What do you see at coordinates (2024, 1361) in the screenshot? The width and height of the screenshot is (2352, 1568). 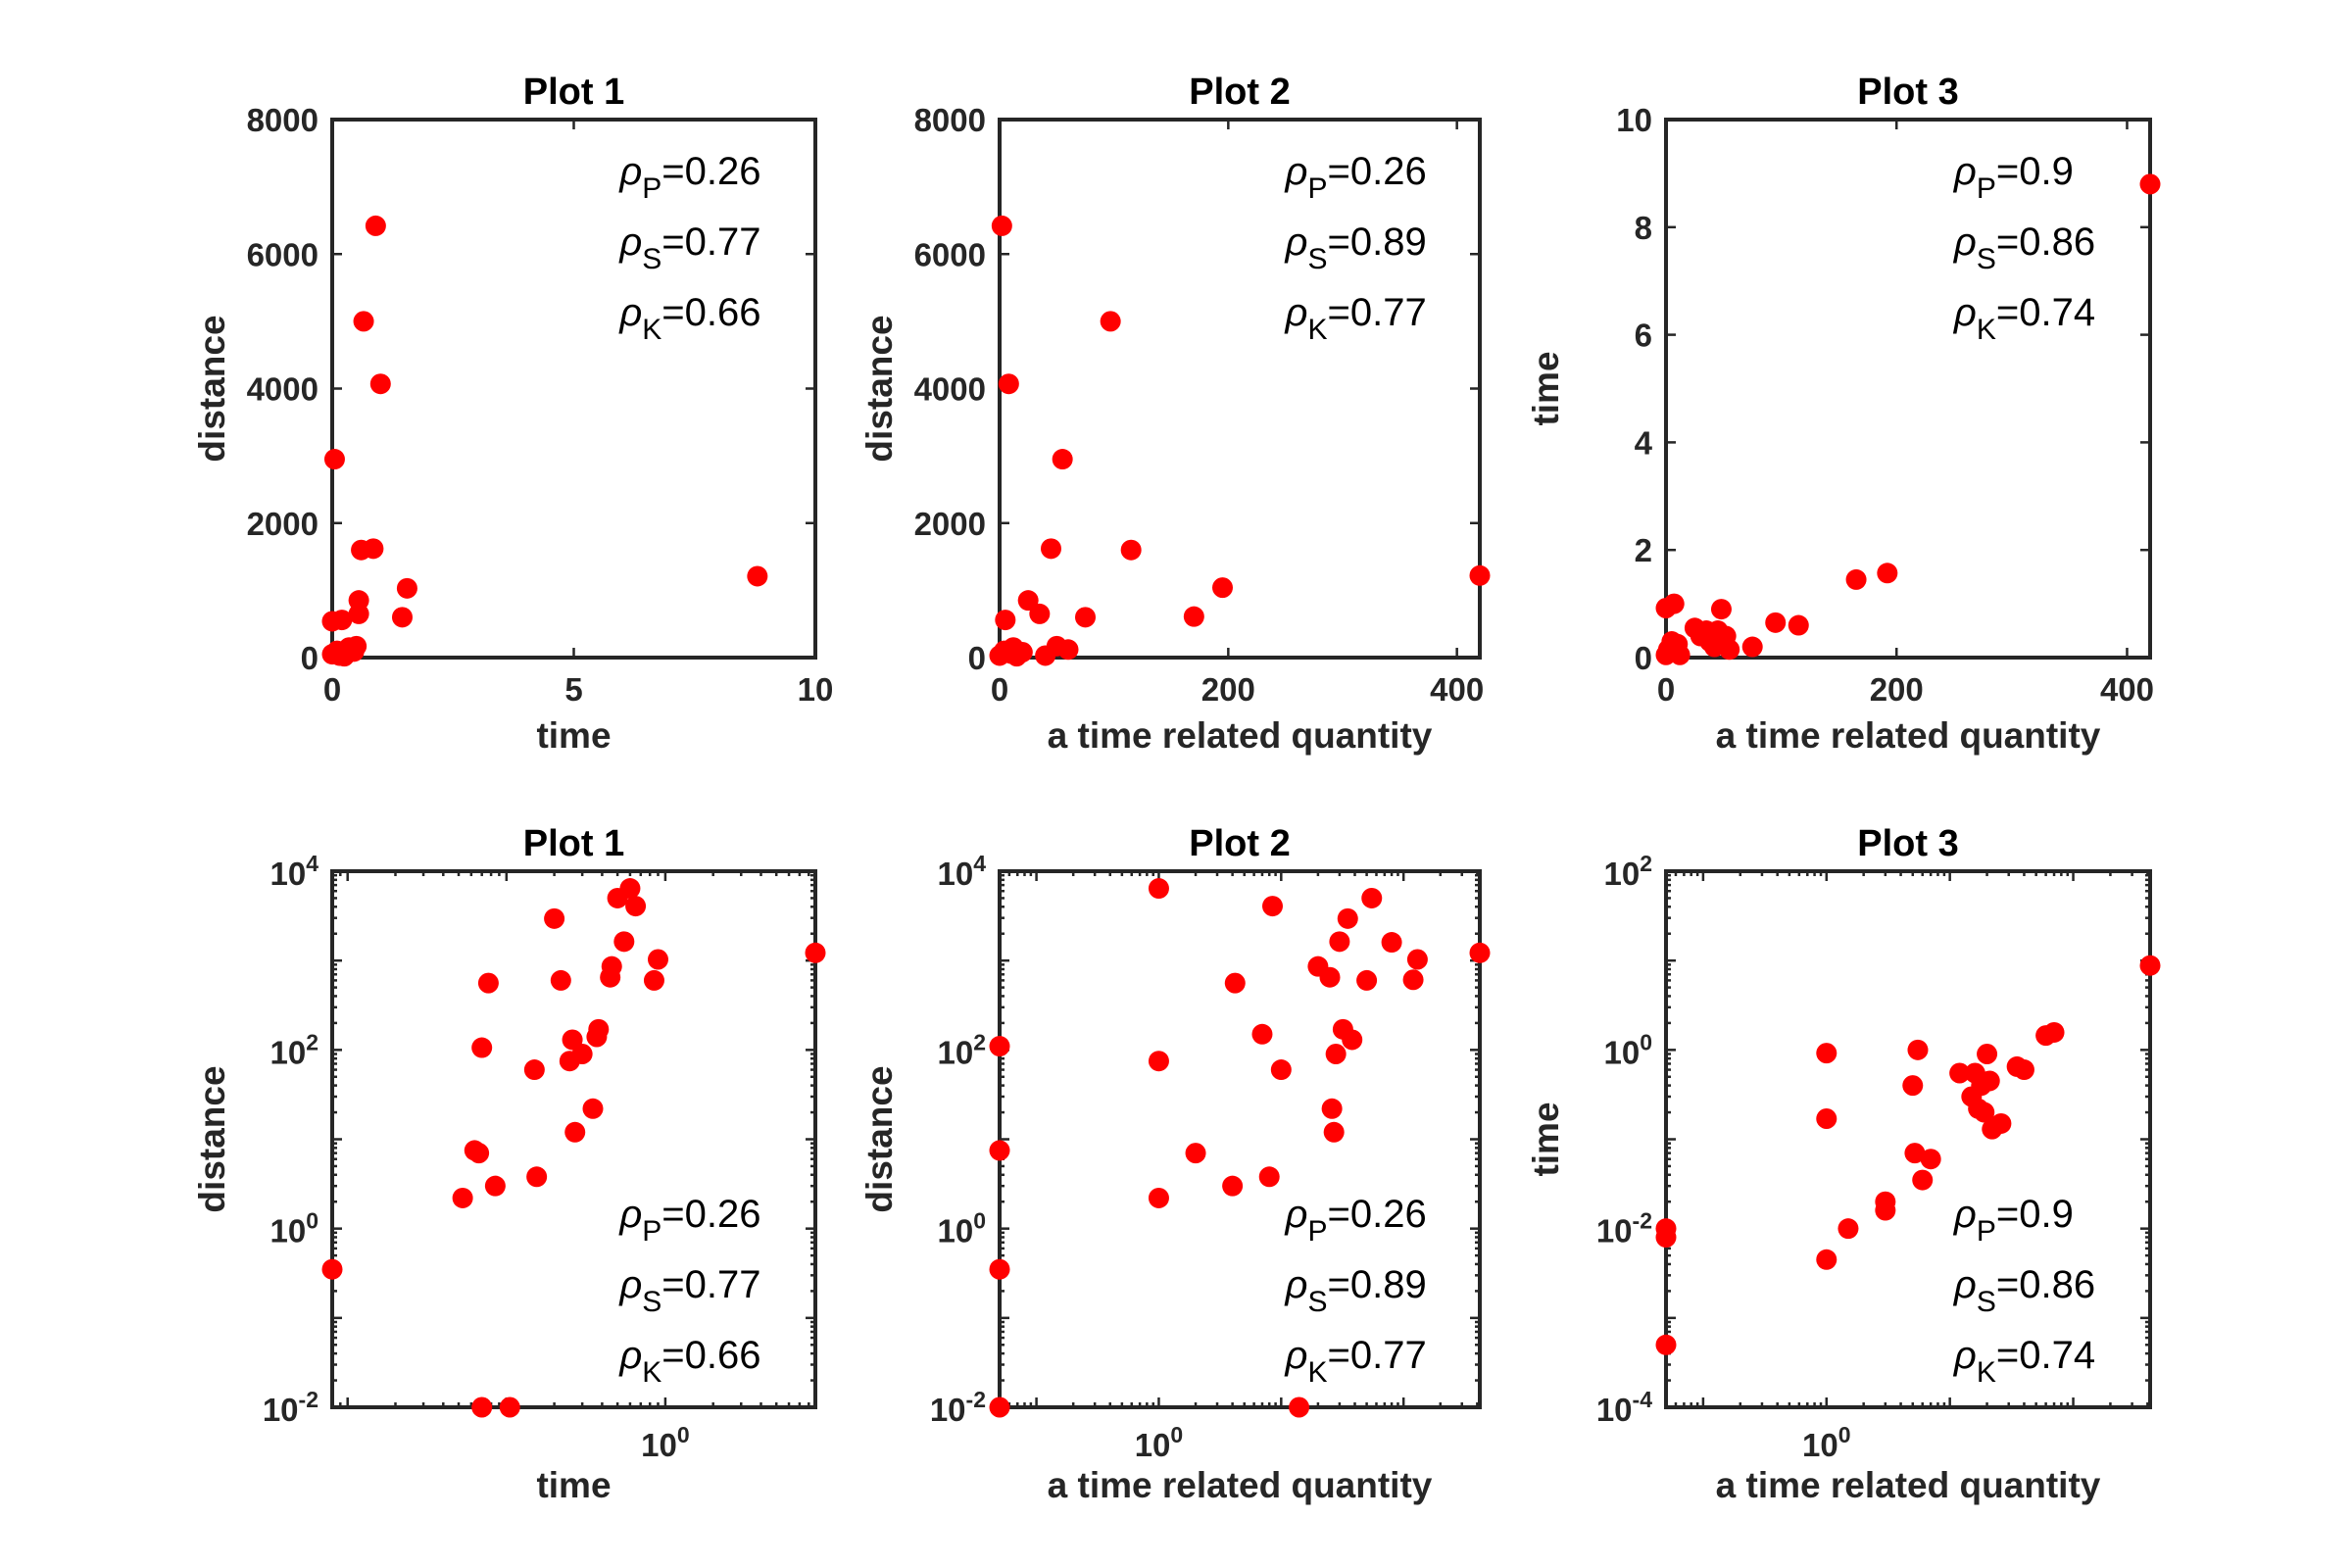 I see `correlation-label: ρK=0.74` at bounding box center [2024, 1361].